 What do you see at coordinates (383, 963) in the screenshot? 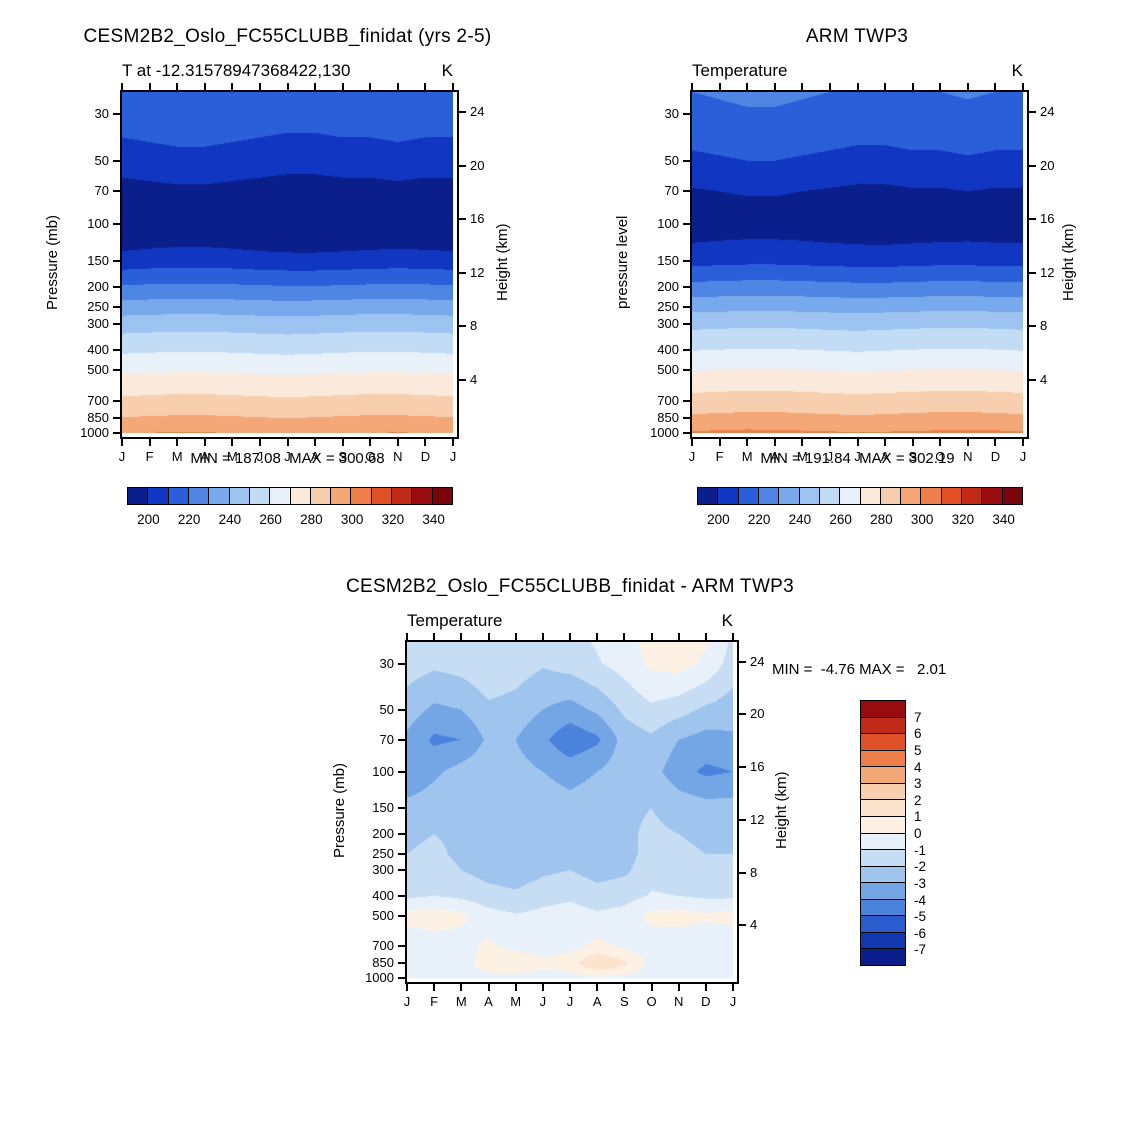
I see `pressure-tick-label: 850` at bounding box center [383, 963].